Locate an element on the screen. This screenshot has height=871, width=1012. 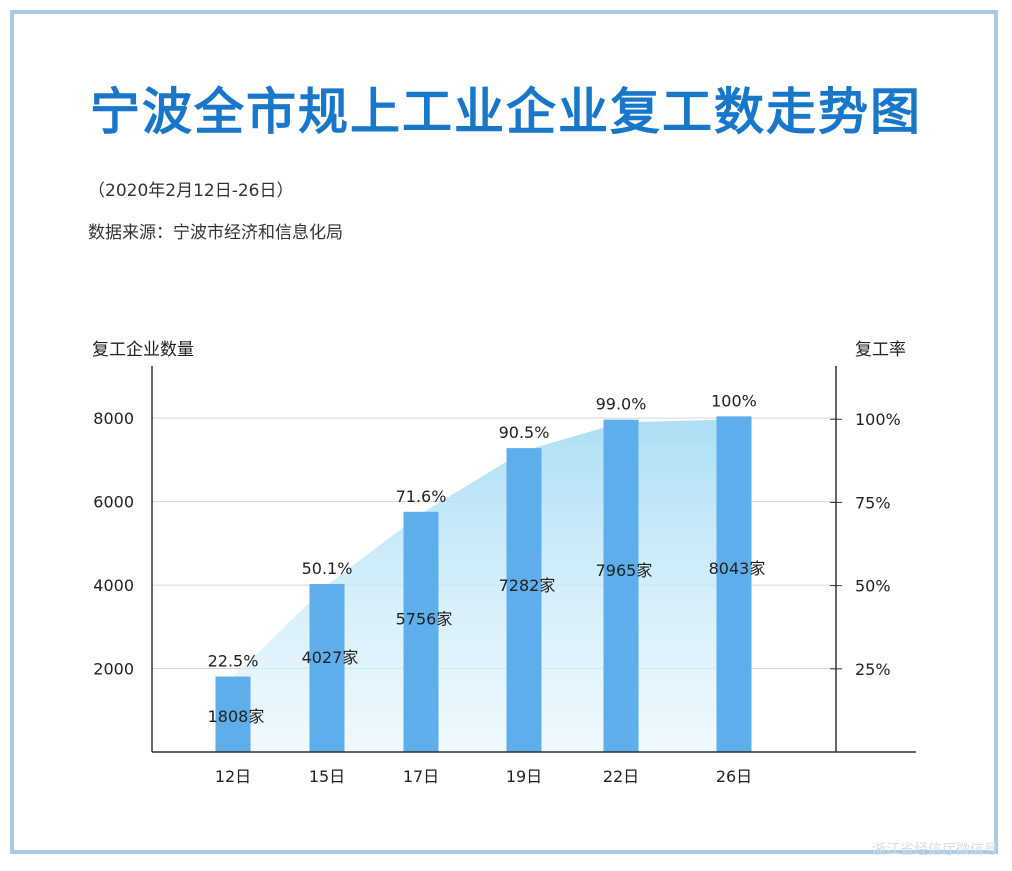
rate-label: 90.5% is located at coordinates (524, 432).